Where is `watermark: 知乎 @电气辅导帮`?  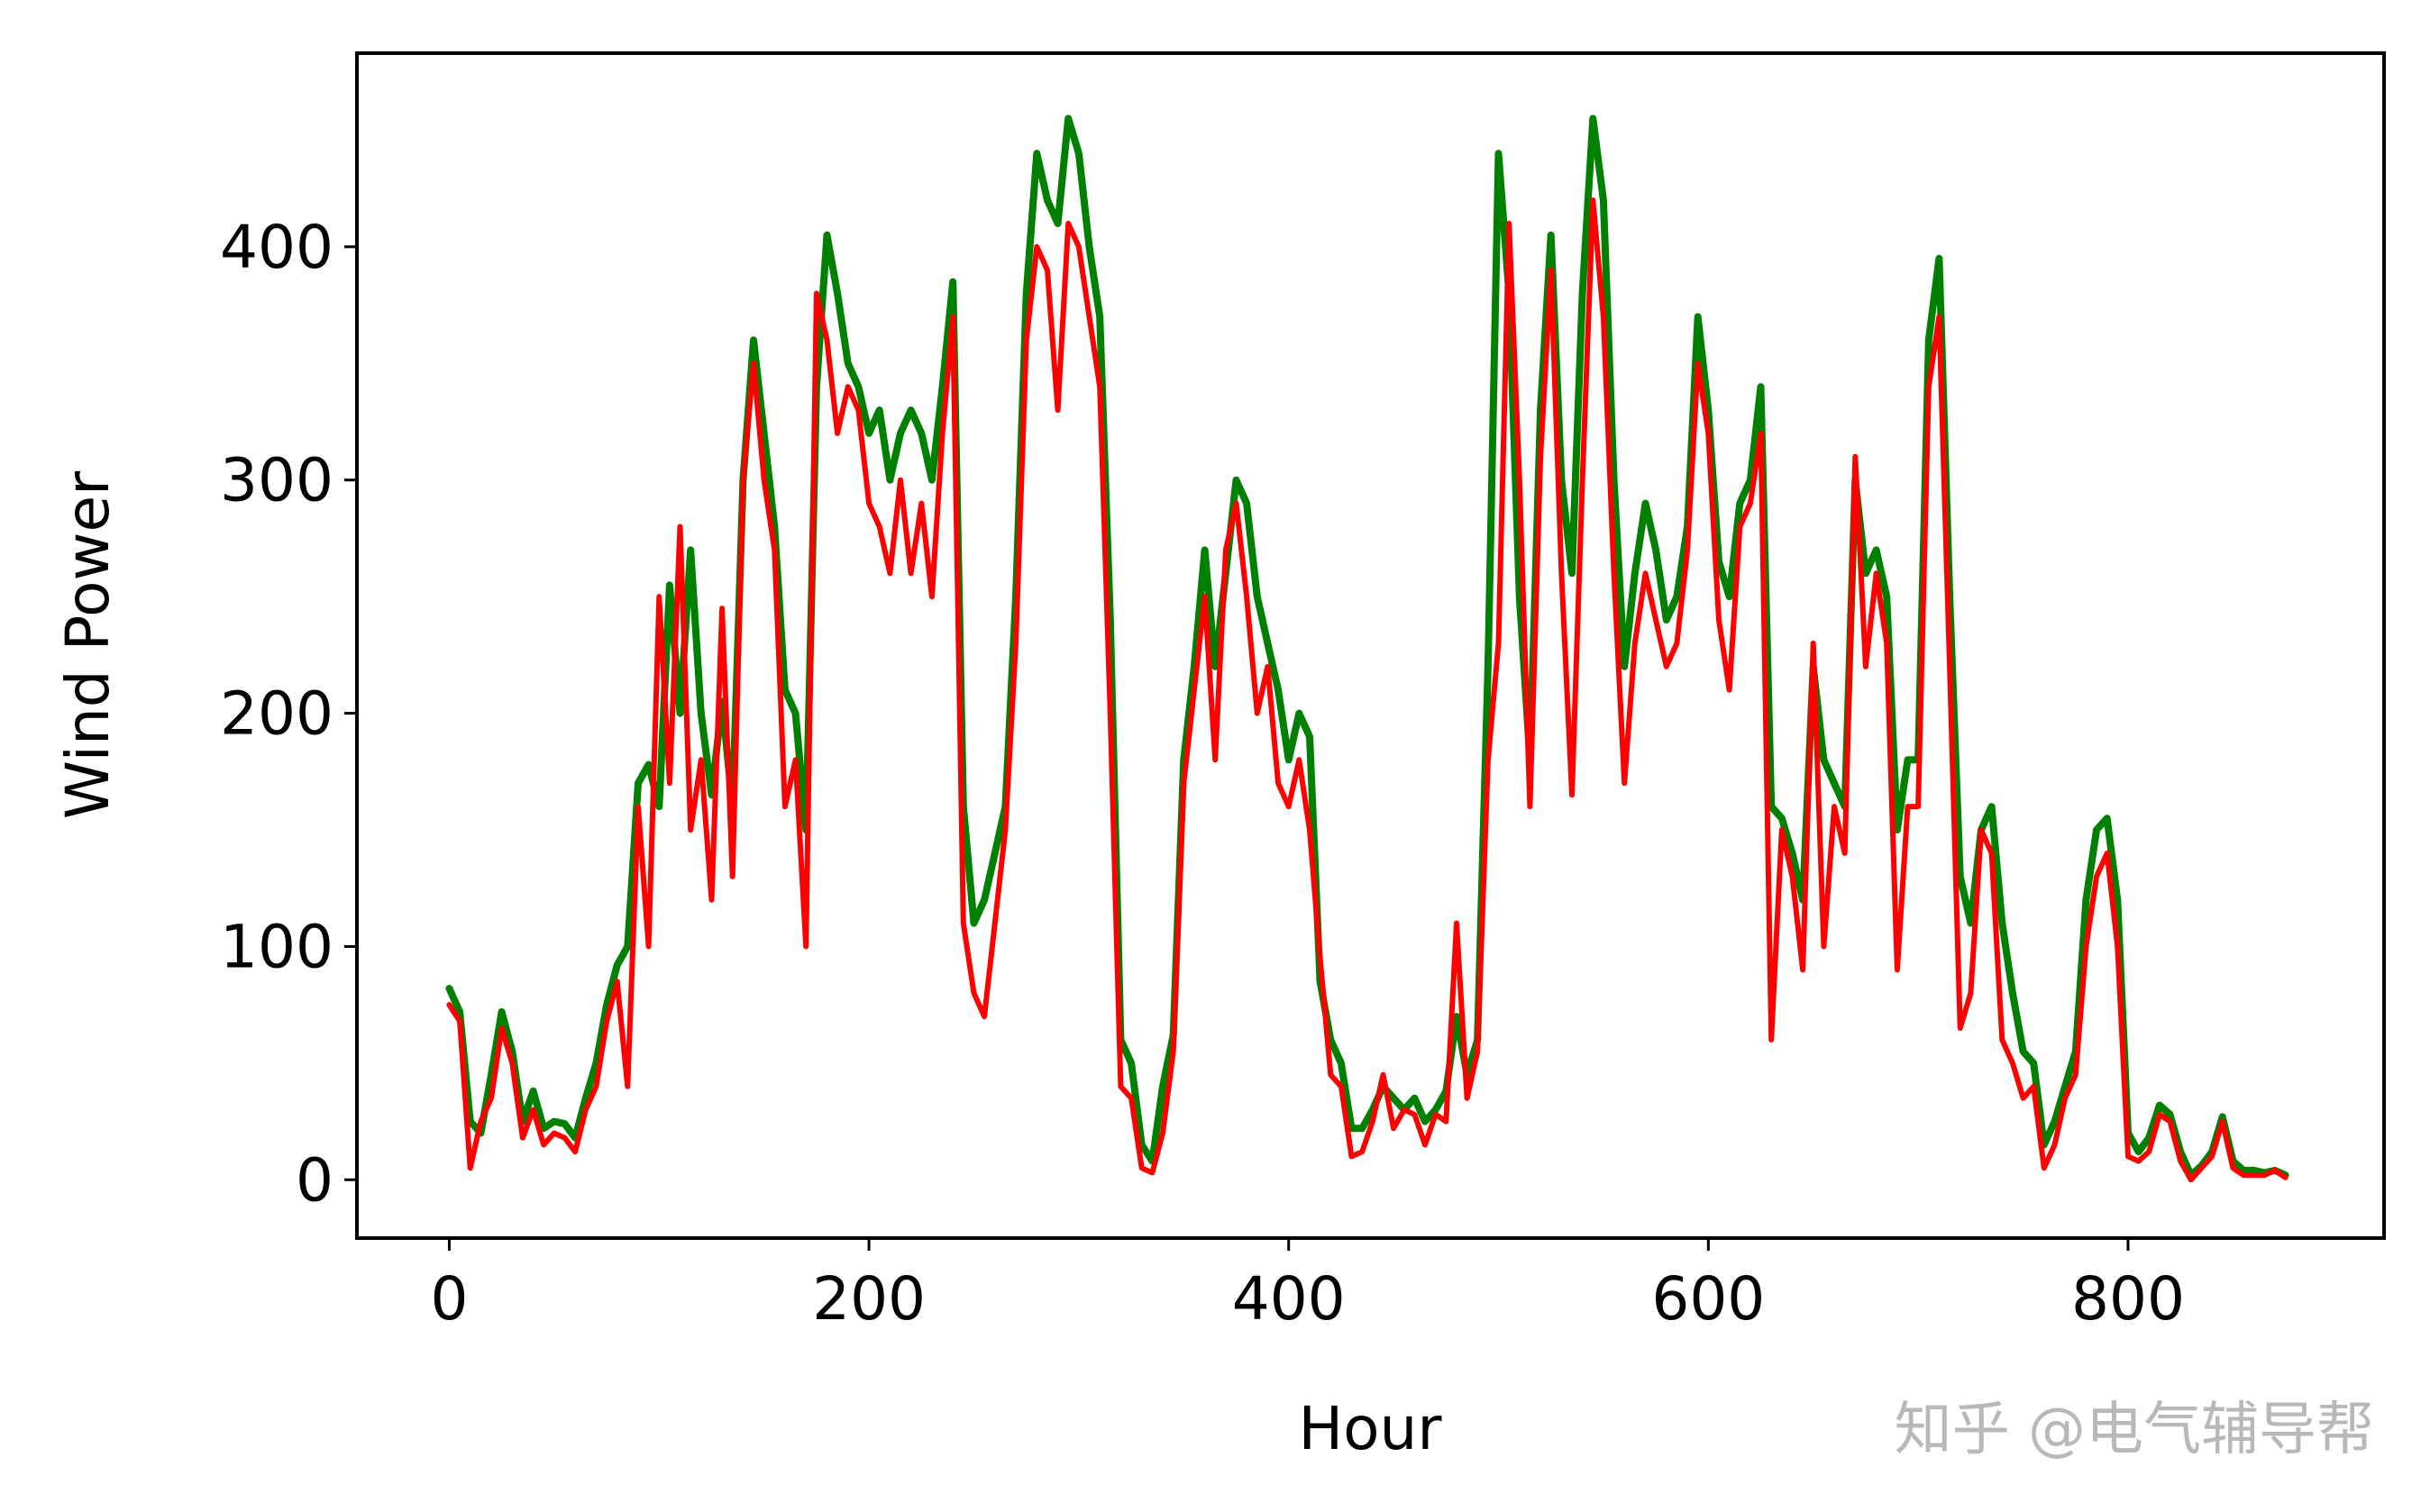 watermark: 知乎 @电气辅导帮 is located at coordinates (2134, 1430).